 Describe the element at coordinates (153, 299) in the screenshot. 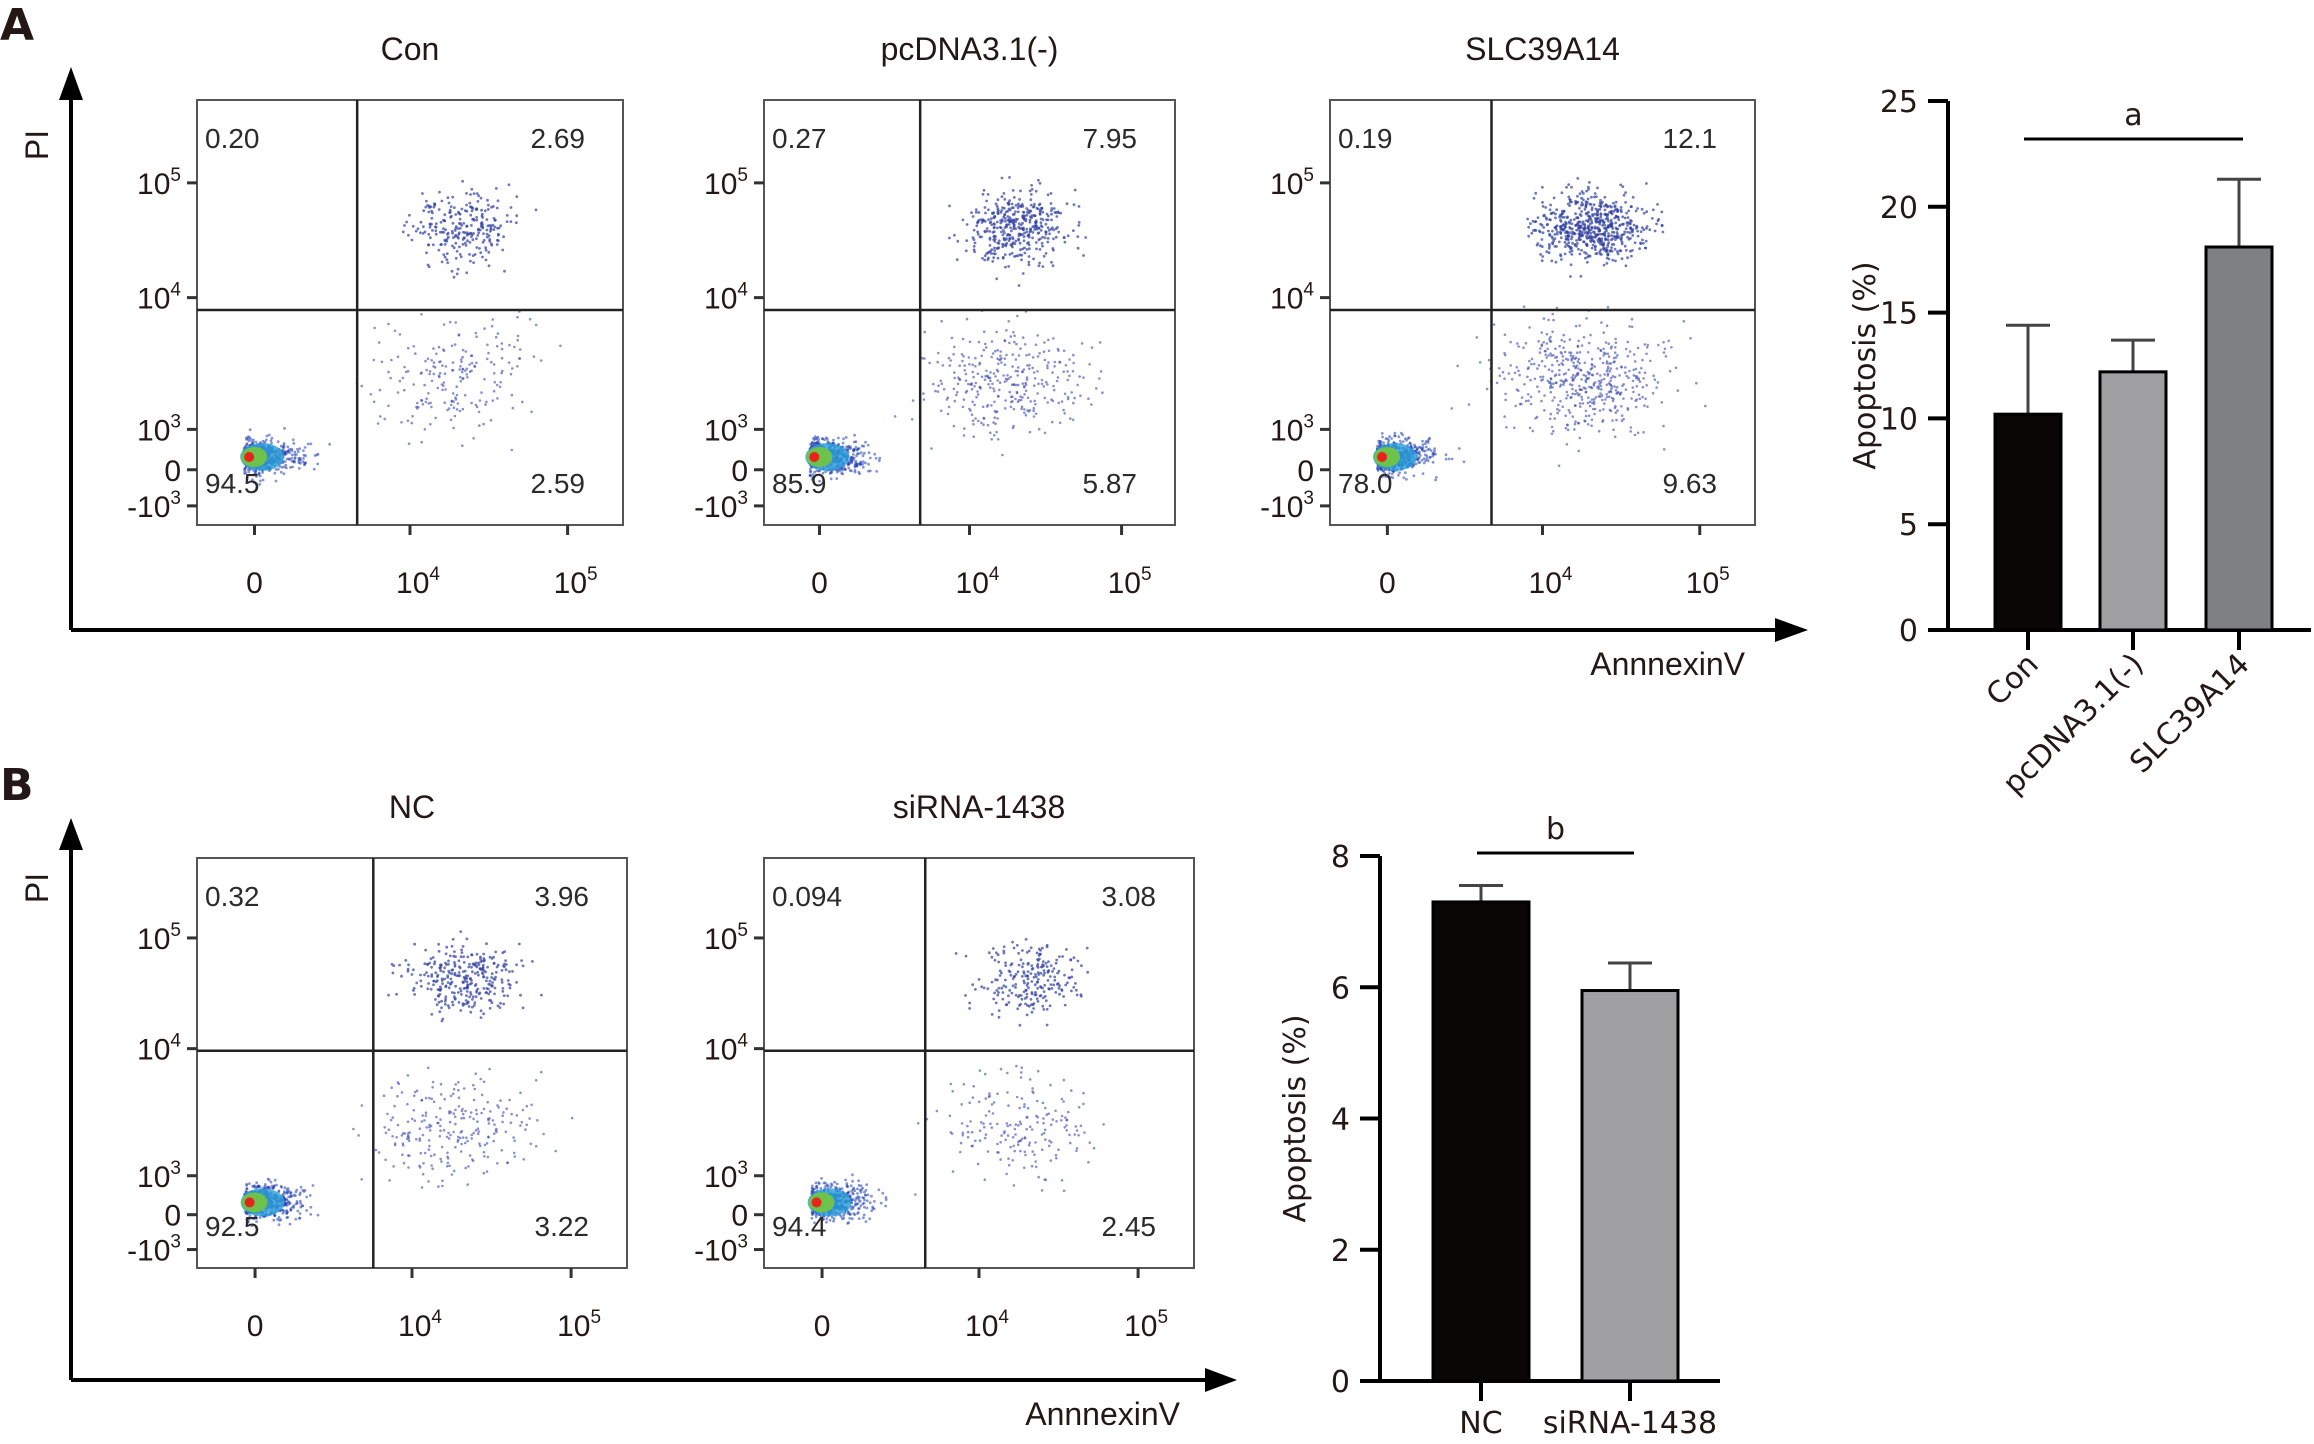

I see `tick-base: 10` at that location.